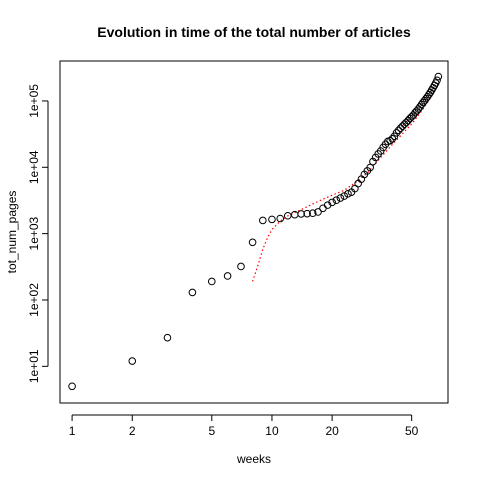  Describe the element at coordinates (12, 232) in the screenshot. I see `y-axis-label: tot_num_pages` at that location.